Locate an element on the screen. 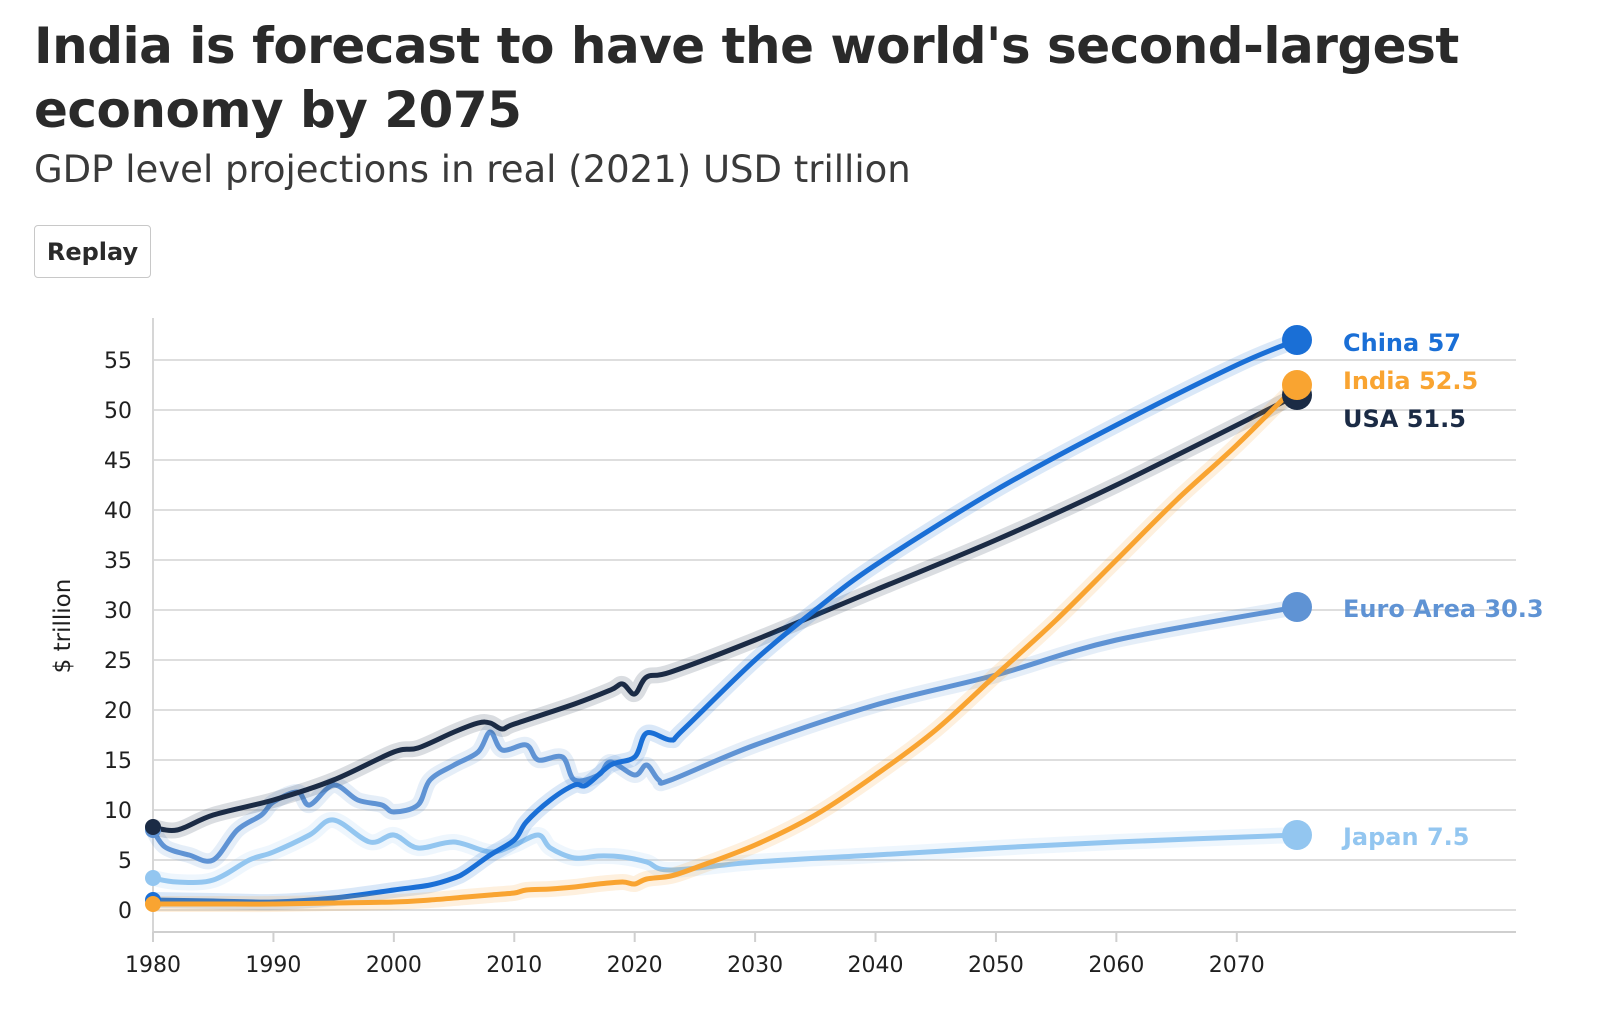 Image resolution: width=1608 pixels, height=1018 pixels. y-tick-label: 25 is located at coordinates (118, 661).